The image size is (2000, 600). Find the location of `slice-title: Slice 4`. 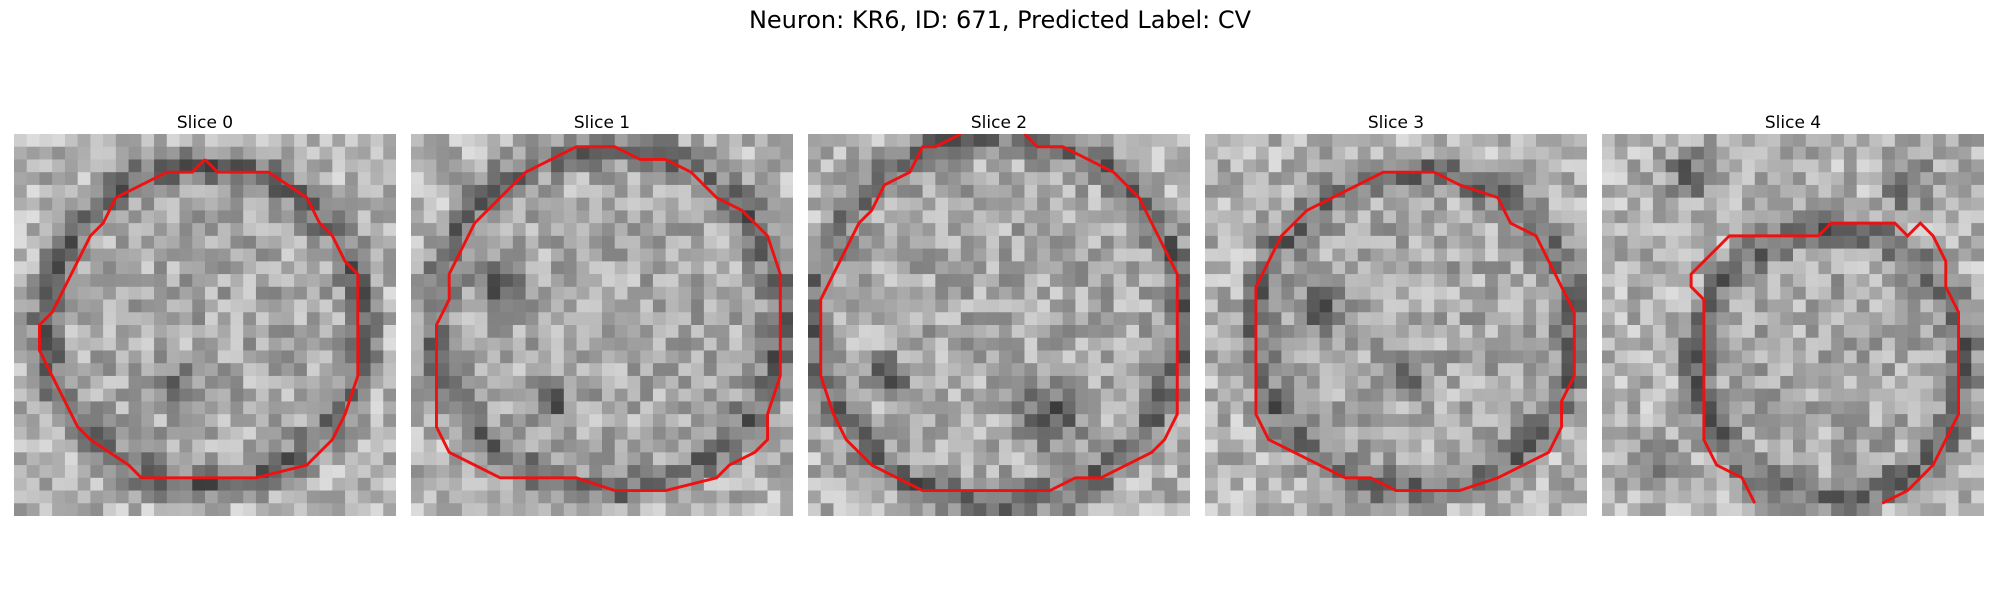

slice-title: Slice 4 is located at coordinates (1793, 123).